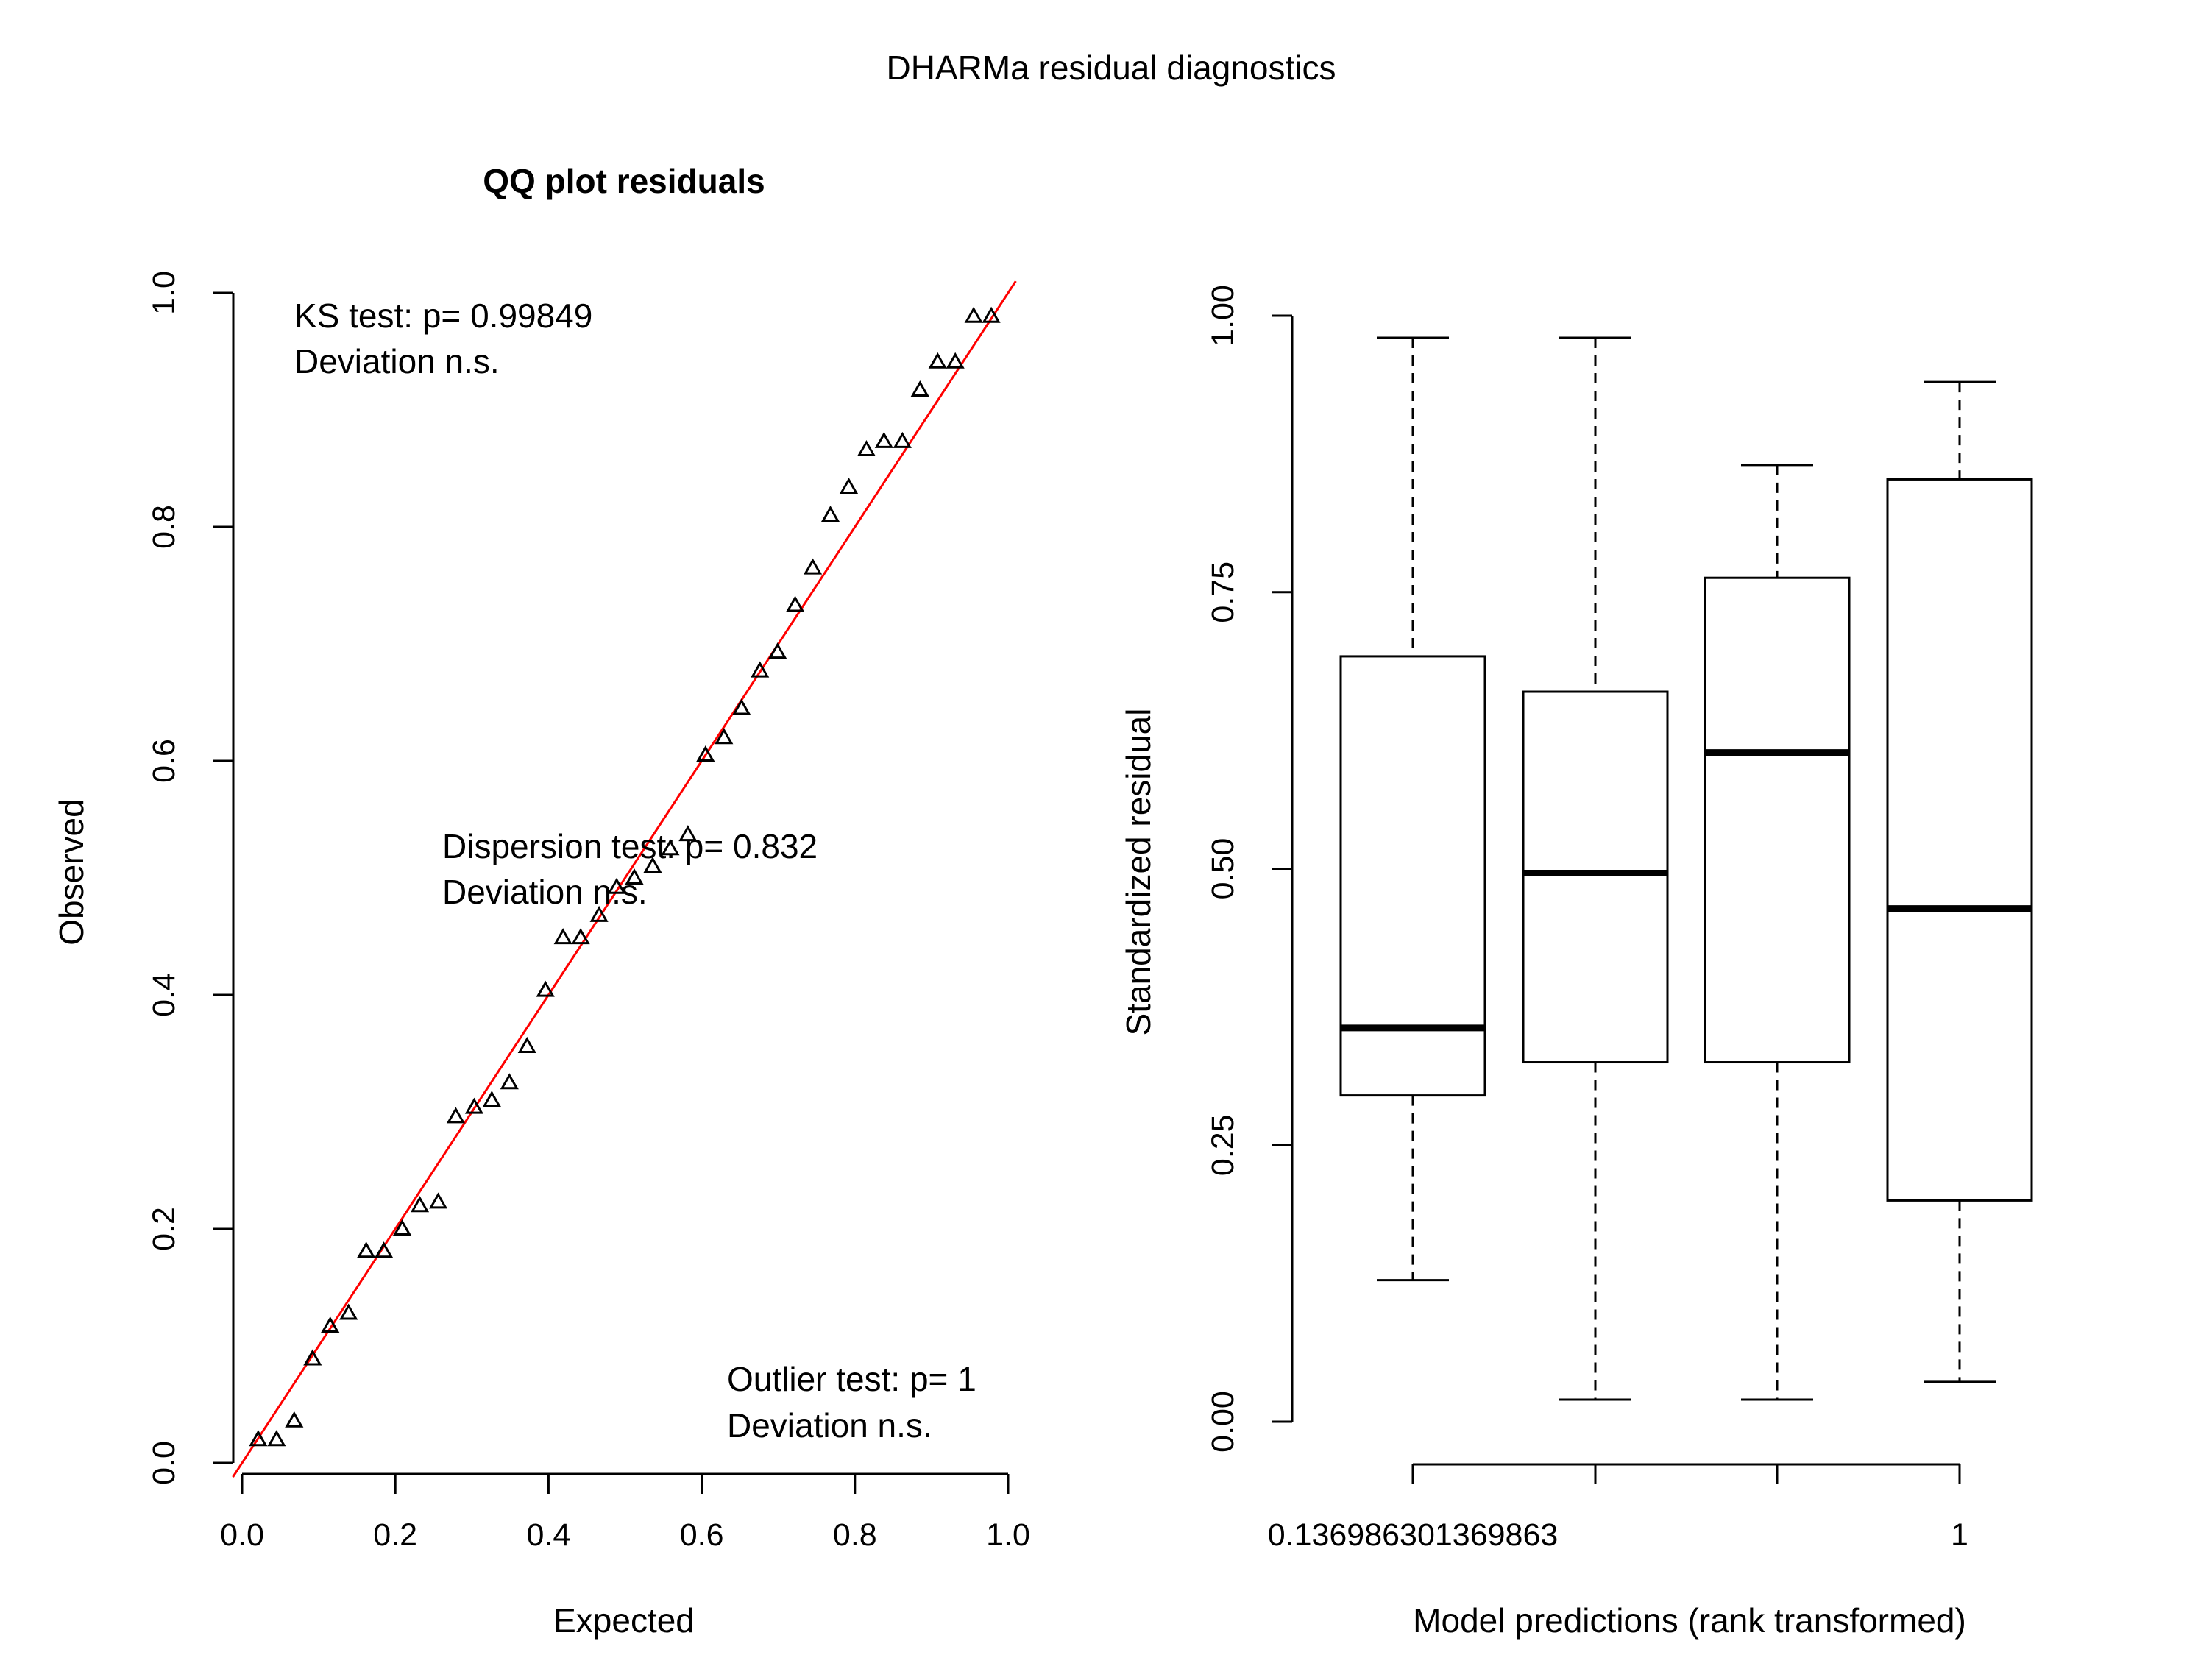 The height and width of the screenshot is (1680, 2198). I want to click on qq-y-tick-label: 0.4, so click(164, 995).